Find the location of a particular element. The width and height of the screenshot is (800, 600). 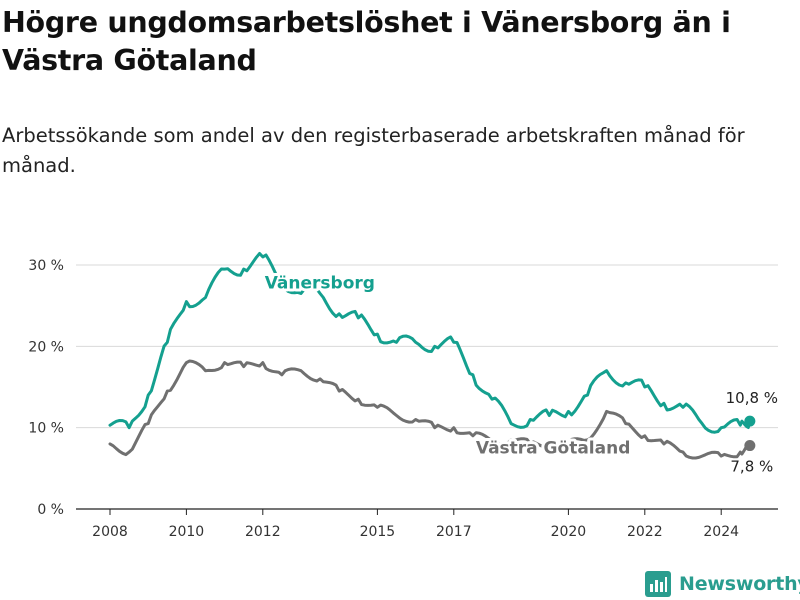

series-name-vastra-gotaland: Västra Götaland is located at coordinates (553, 449).